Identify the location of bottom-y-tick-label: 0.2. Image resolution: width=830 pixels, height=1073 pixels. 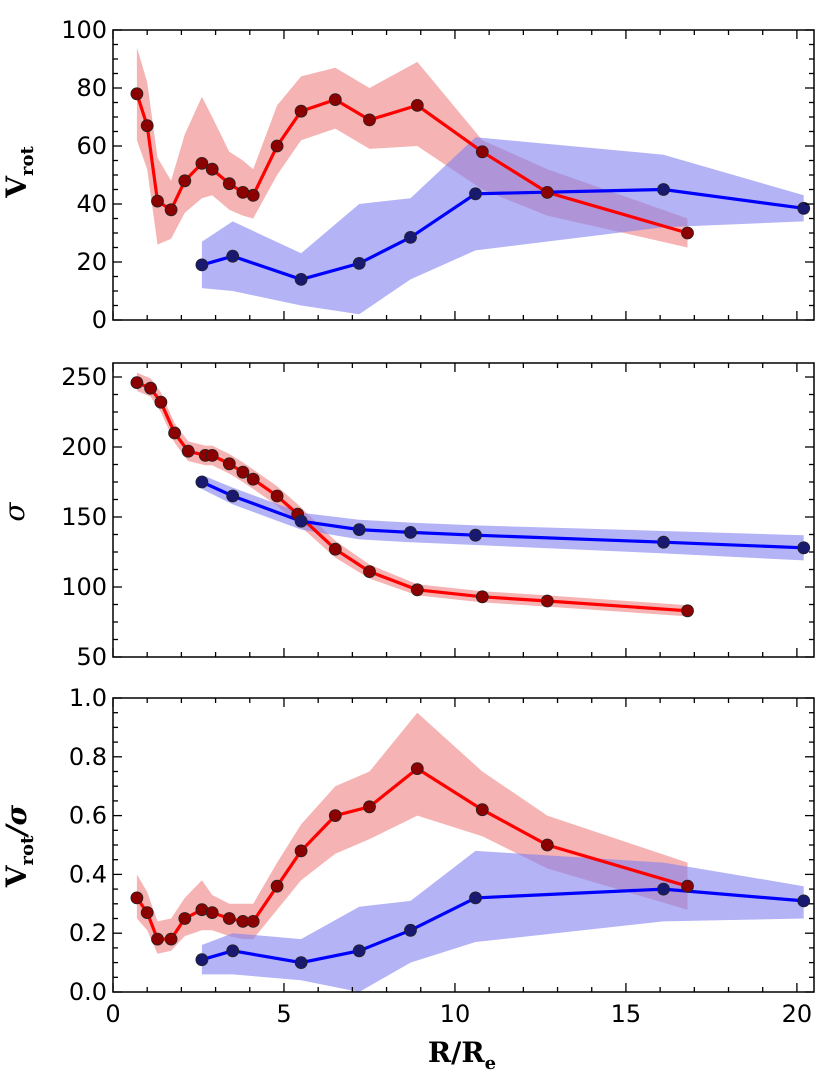
(88, 933).